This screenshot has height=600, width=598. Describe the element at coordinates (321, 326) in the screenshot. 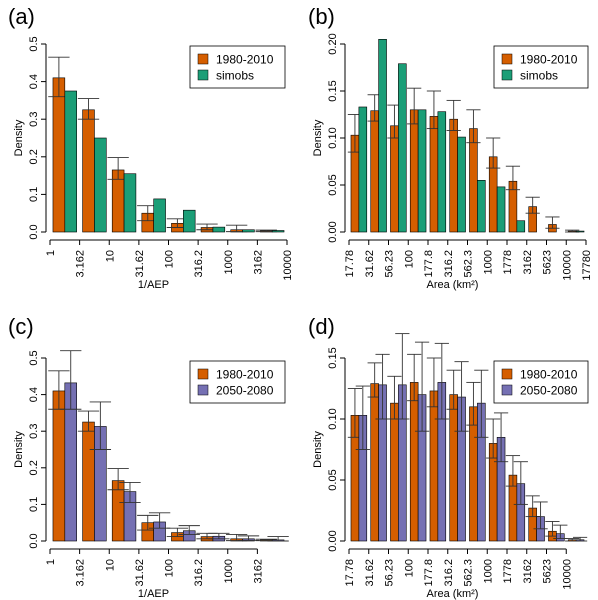

I see `panel-label: (d)` at that location.